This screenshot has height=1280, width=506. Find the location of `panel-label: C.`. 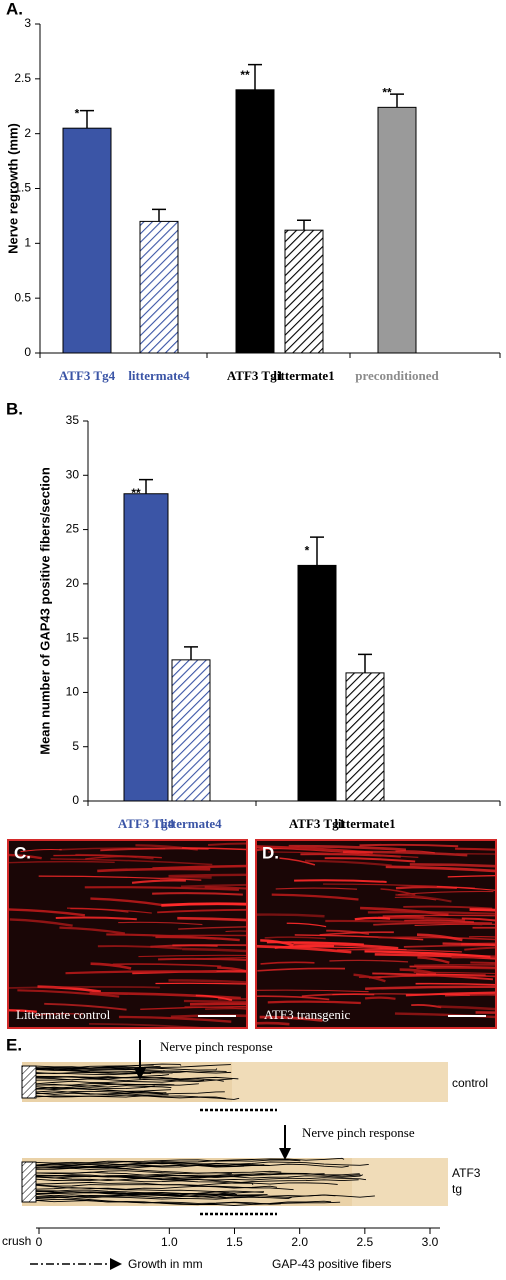

panel-label: C. is located at coordinates (22, 852).